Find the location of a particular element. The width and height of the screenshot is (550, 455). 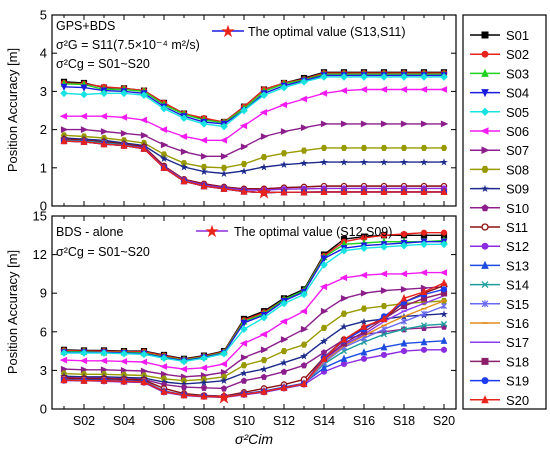

top-series-line-S01 is located at coordinates (253, 97).